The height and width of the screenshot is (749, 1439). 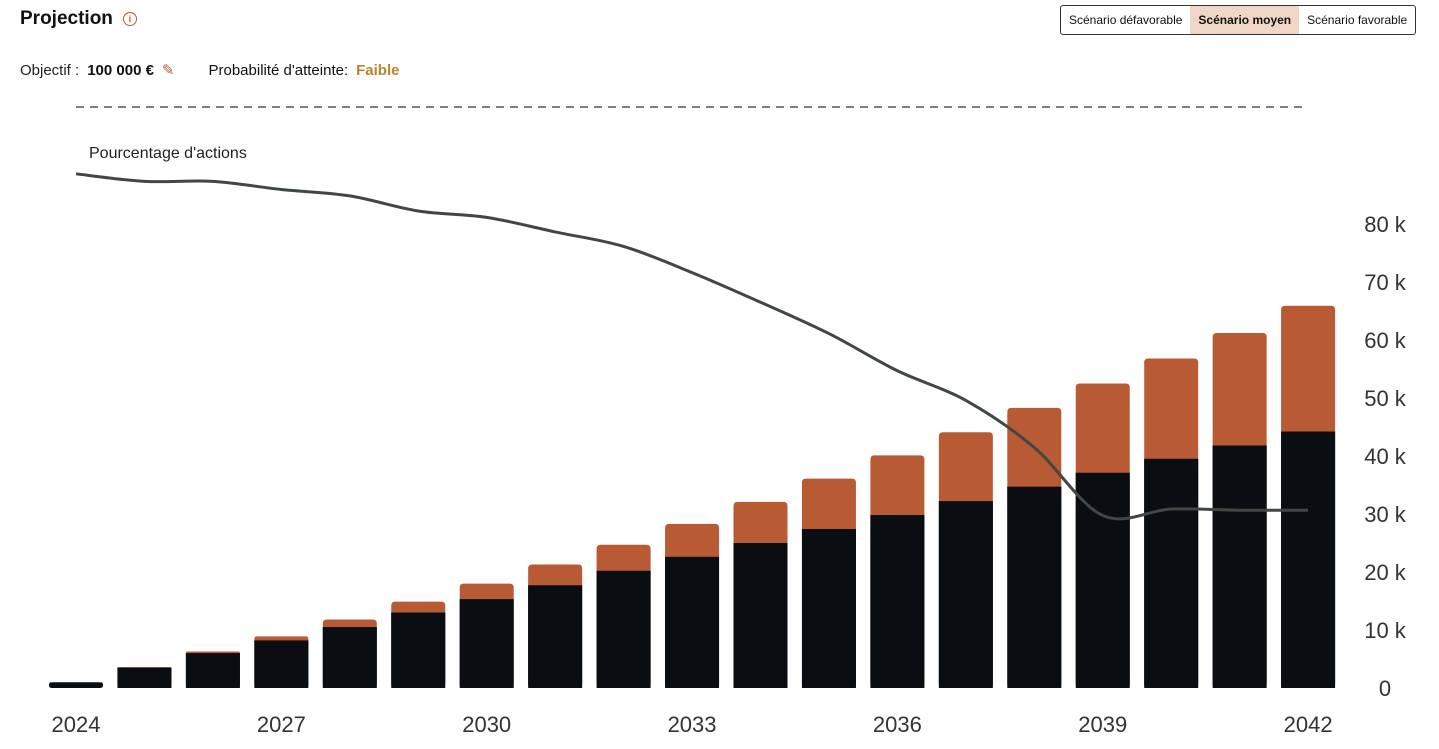 I want to click on bar-invested-base-2033, so click(x=692, y=622).